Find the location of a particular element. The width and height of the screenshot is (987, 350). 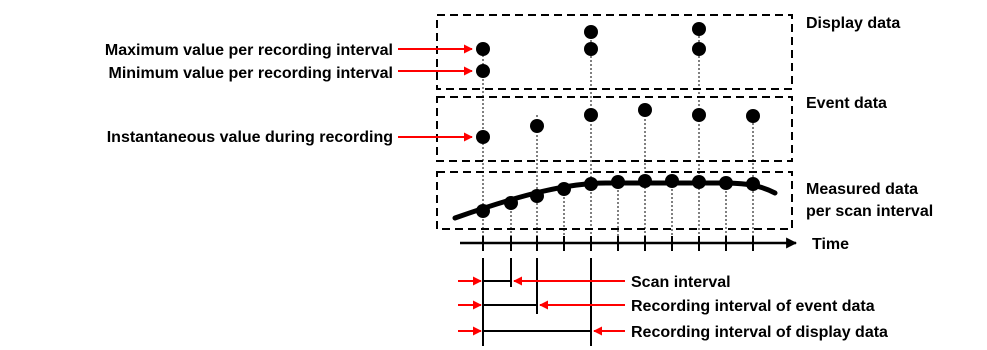

display-recording-interval-label: Recording interval of display data is located at coordinates (759, 332).